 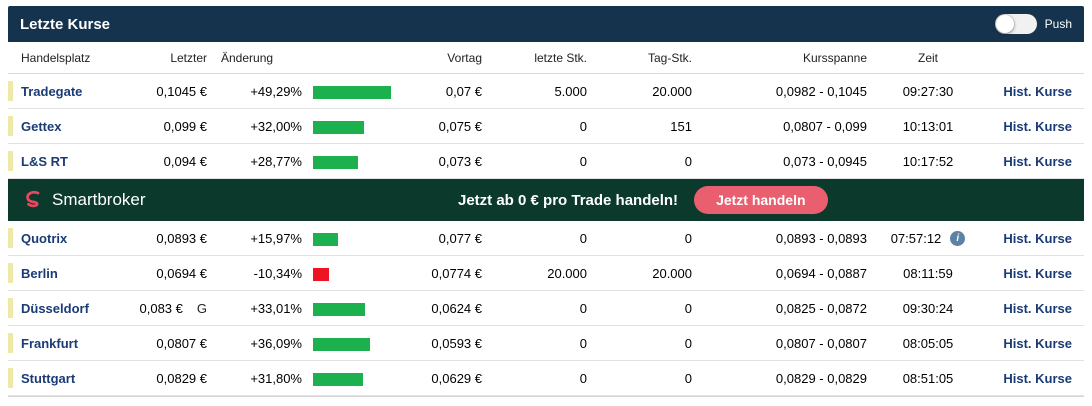 What do you see at coordinates (928, 238) in the screenshot?
I see `time-cell: 07:57:12 i` at bounding box center [928, 238].